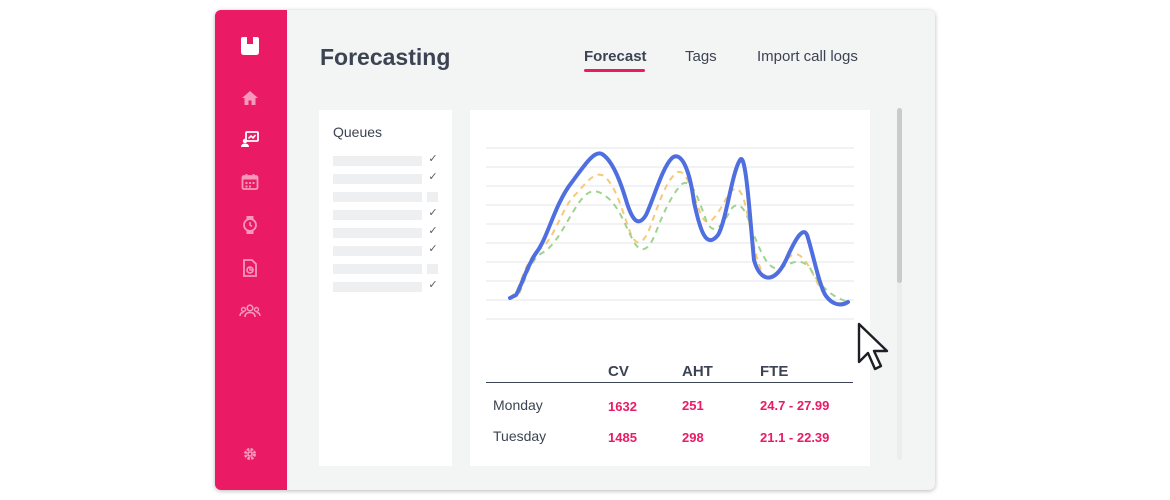  Describe the element at coordinates (250, 268) in the screenshot. I see `report-icon` at that location.